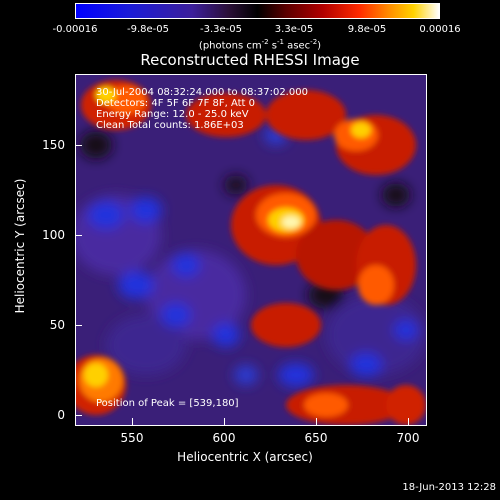 This screenshot has width=500, height=500. I want to click on y-tick-label: 50, so click(57, 325).